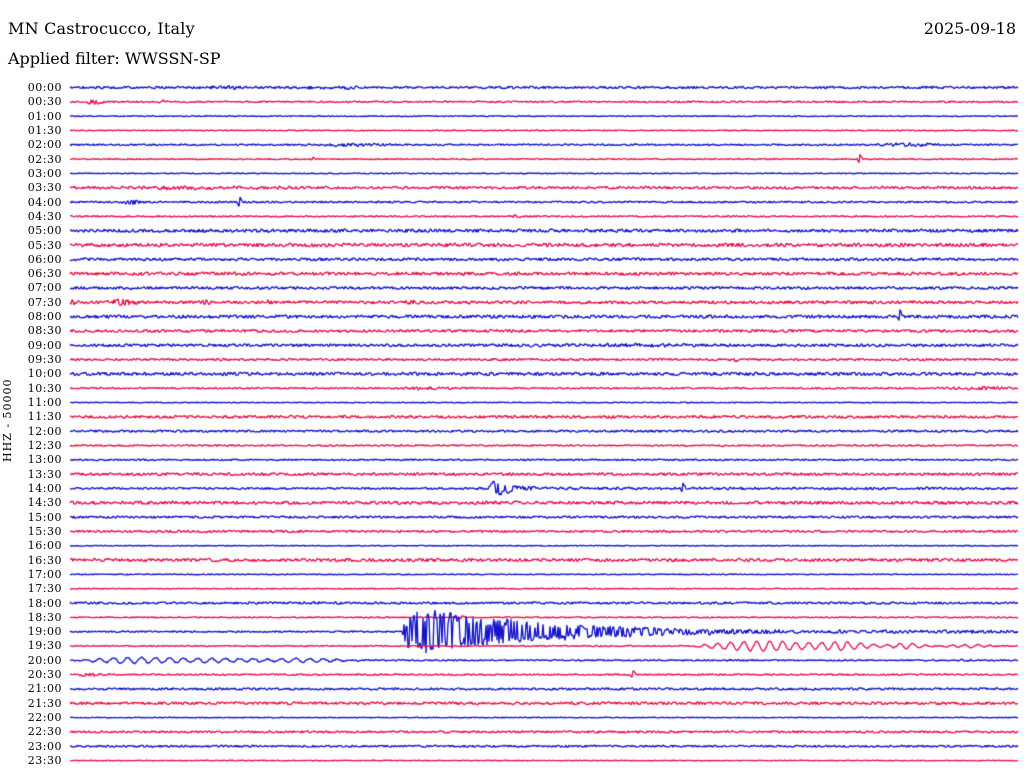  What do you see at coordinates (44, 632) in the screenshot?
I see `time-label-1900: 19:00` at bounding box center [44, 632].